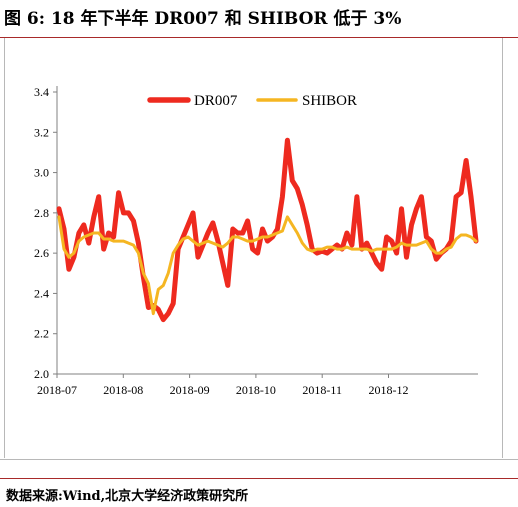 The image size is (518, 507). Describe the element at coordinates (41, 173) in the screenshot. I see `y-tick-label: 3.0` at that location.